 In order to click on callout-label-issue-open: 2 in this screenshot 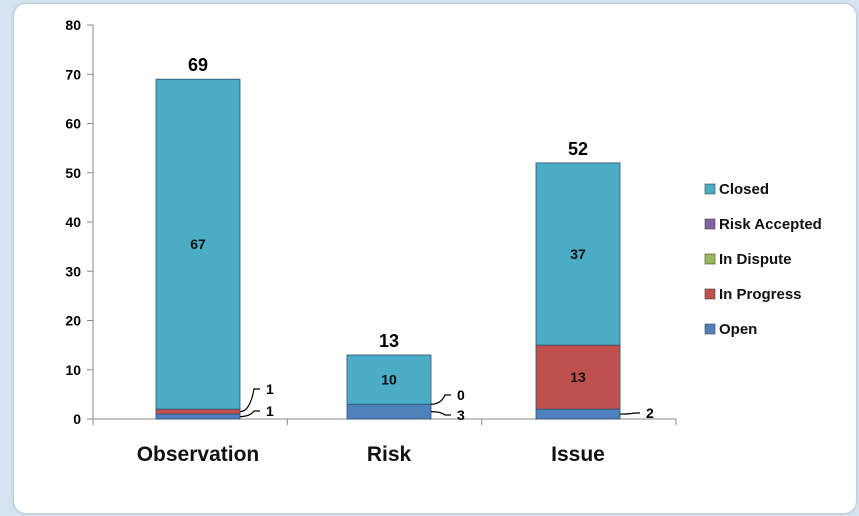, I will do `click(650, 413)`.